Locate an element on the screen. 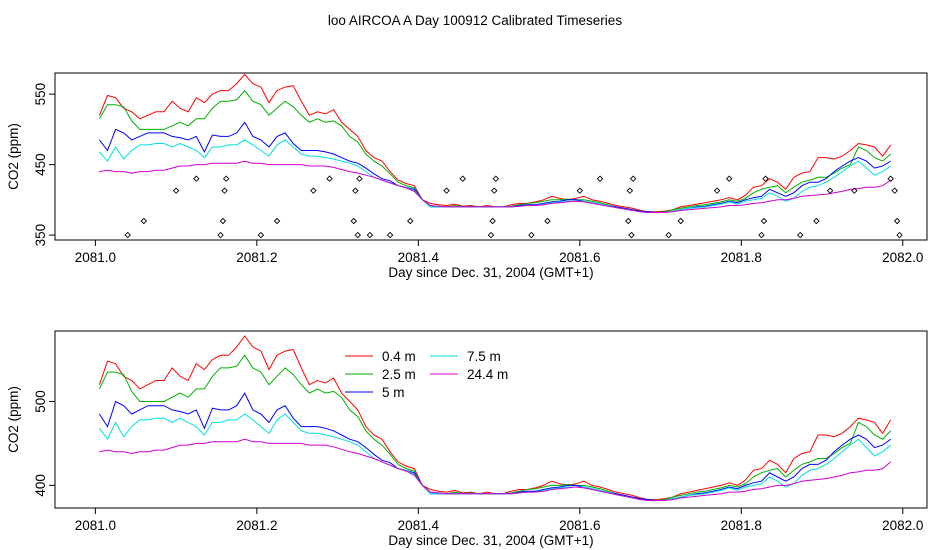 The width and height of the screenshot is (950, 550). y-axis: 350 450 550 is located at coordinates (44, 164).